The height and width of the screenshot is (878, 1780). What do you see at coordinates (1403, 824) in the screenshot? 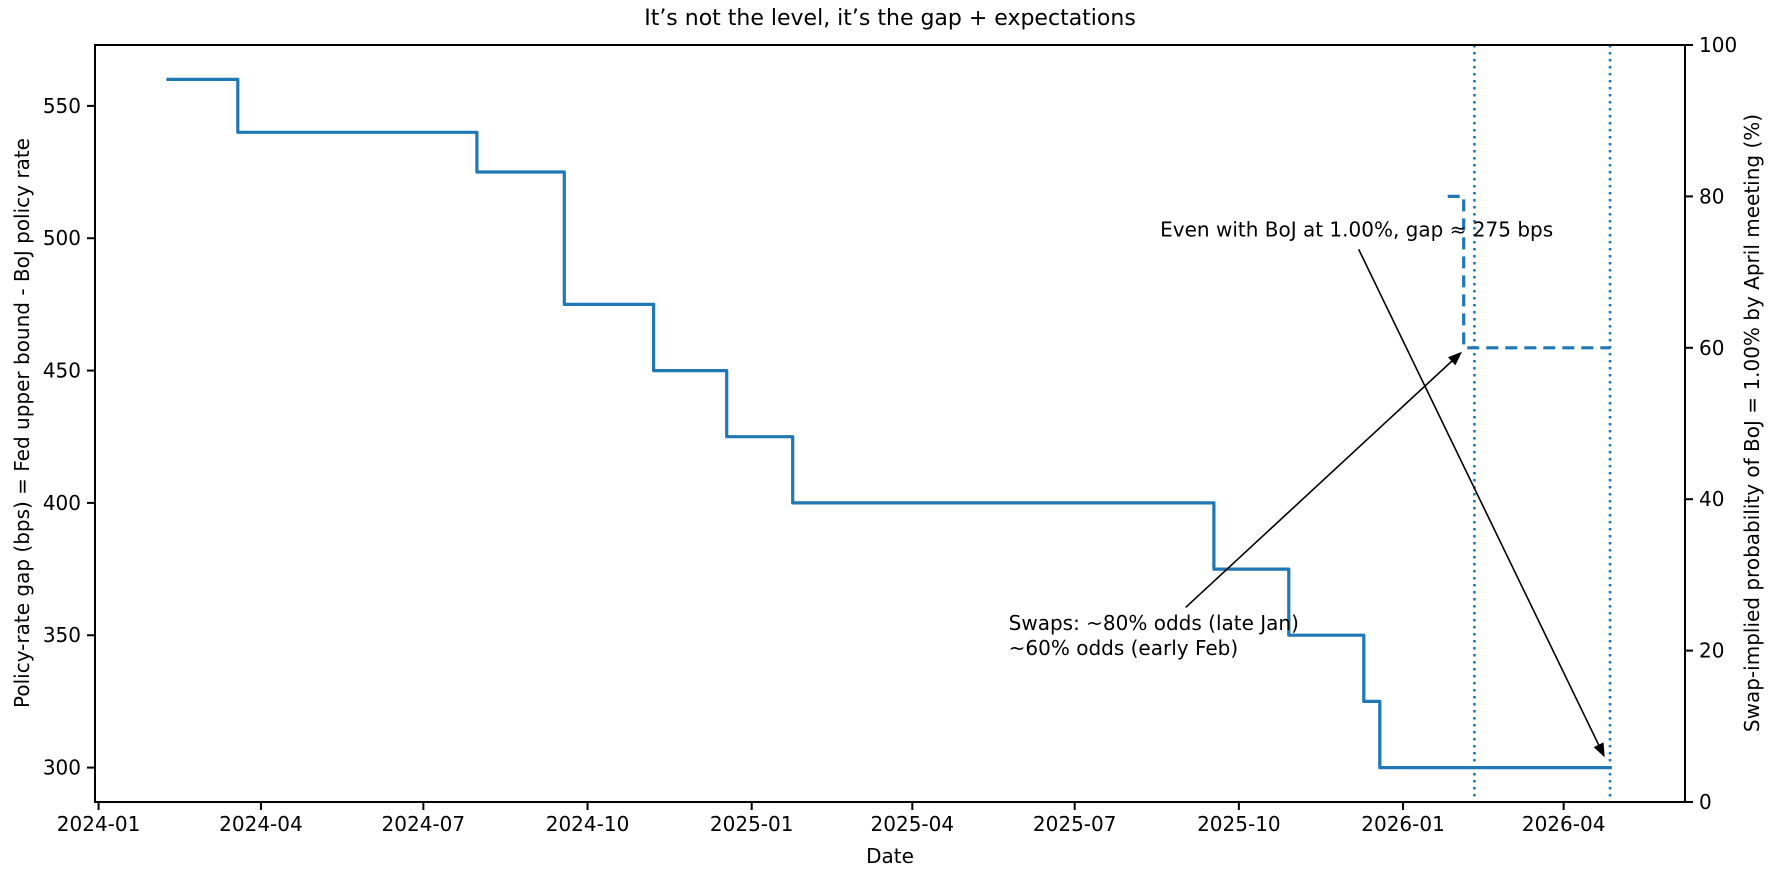
I see `x-tick-label: 2026-01` at bounding box center [1403, 824].